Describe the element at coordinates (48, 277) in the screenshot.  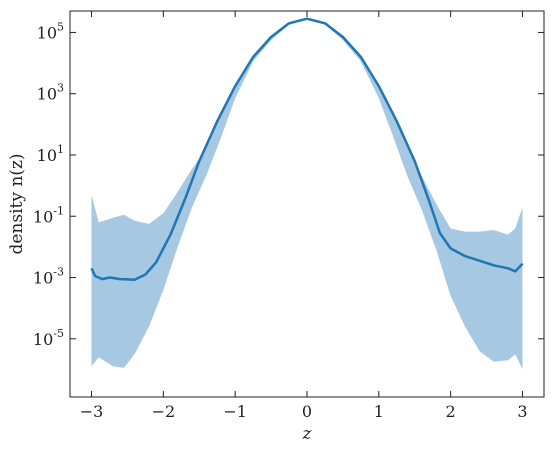
I see `y-tick-label: 10⁻³` at that location.